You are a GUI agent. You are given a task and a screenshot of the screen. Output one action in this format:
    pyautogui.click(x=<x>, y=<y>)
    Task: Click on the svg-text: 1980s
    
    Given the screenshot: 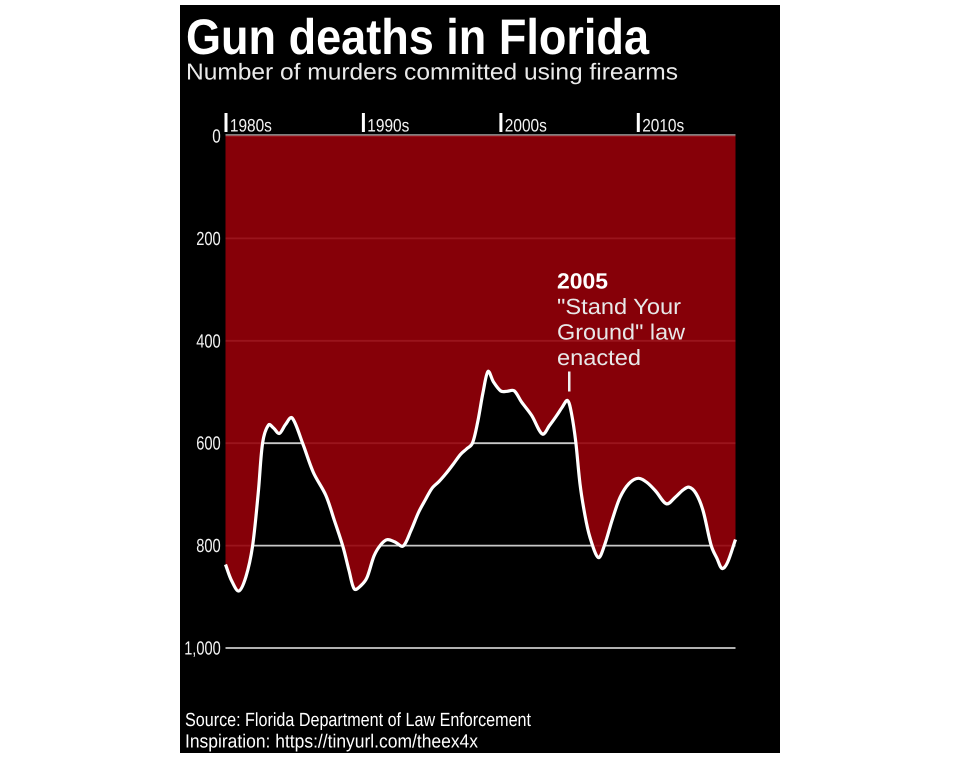 What is the action you would take?
    pyautogui.click(x=251, y=125)
    